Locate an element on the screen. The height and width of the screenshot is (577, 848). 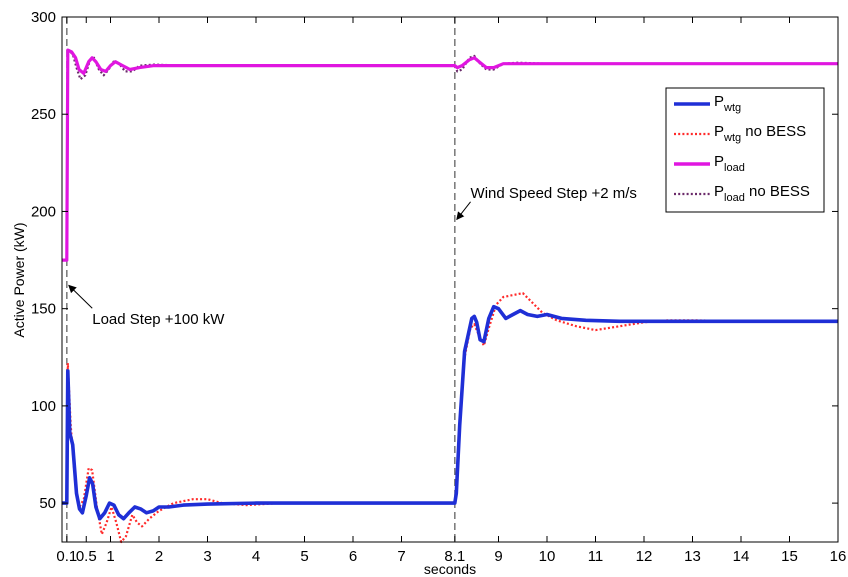
legend-entry: Pload is located at coordinates (729, 163).